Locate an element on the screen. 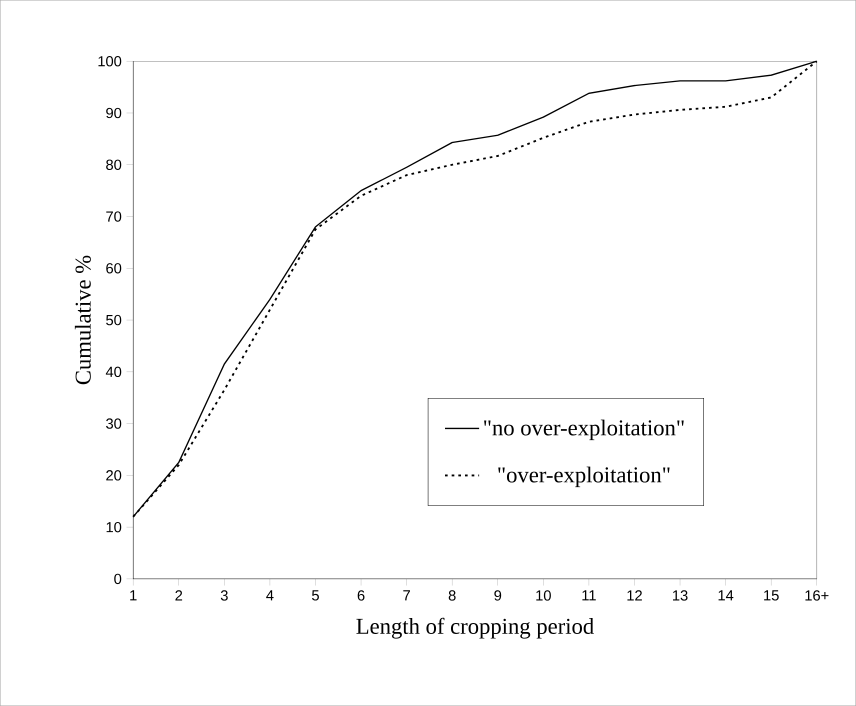  x-tick-label: 13 is located at coordinates (680, 595).